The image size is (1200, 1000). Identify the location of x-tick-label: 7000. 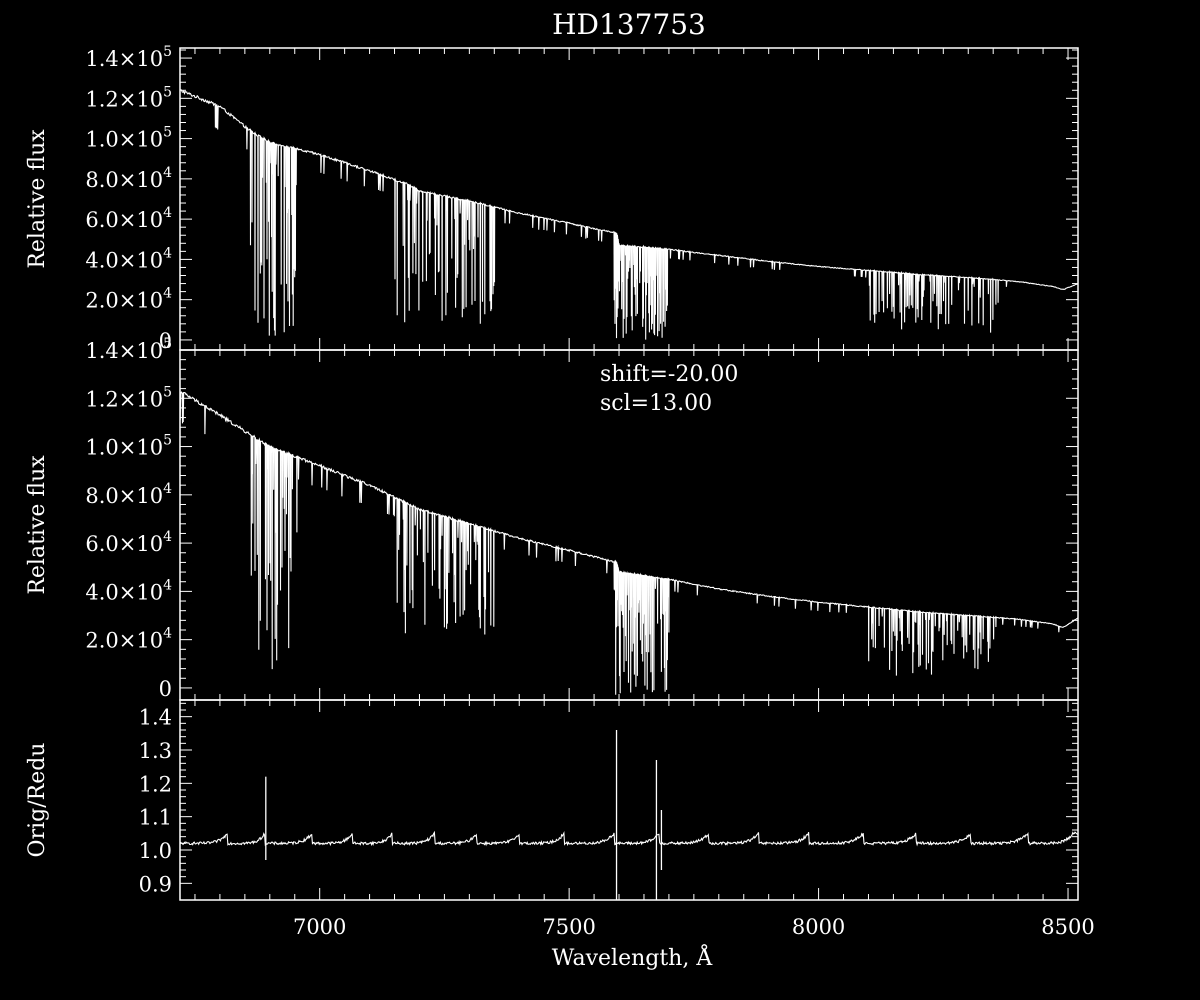
(319, 927).